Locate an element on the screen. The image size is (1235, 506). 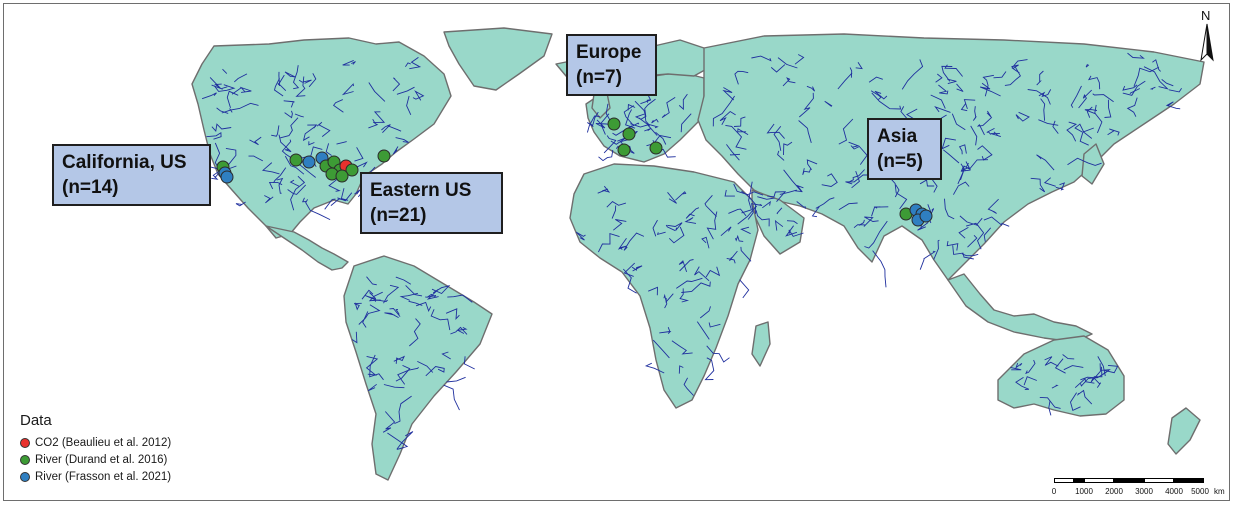
landmass-japan is located at coordinates (1093, 164).